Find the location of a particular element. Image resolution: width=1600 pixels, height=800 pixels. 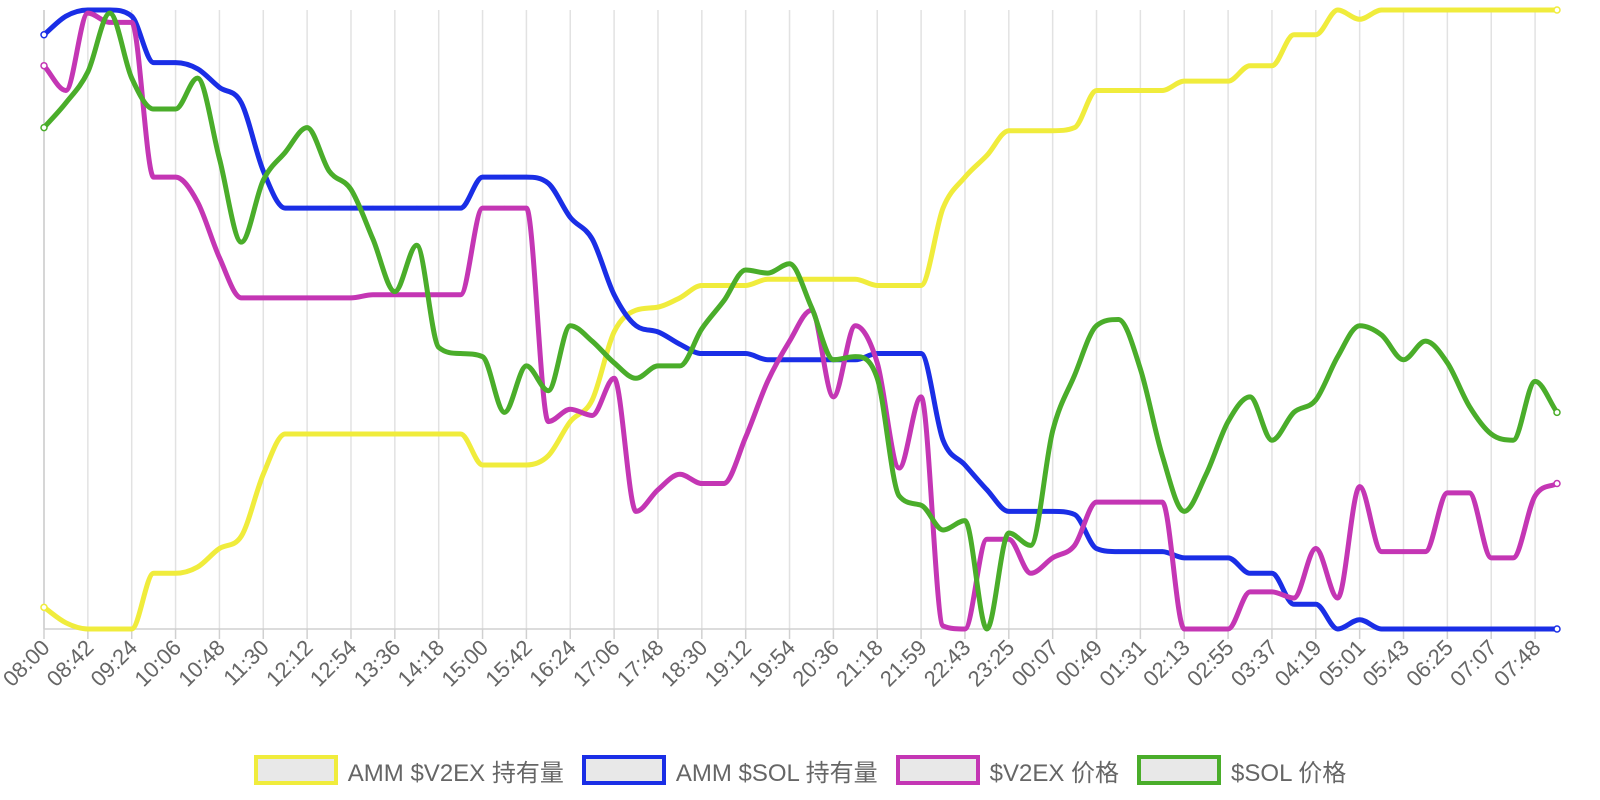

legend-item-sol-holding: AMM $SOL 持有量 is located at coordinates (729, 770).